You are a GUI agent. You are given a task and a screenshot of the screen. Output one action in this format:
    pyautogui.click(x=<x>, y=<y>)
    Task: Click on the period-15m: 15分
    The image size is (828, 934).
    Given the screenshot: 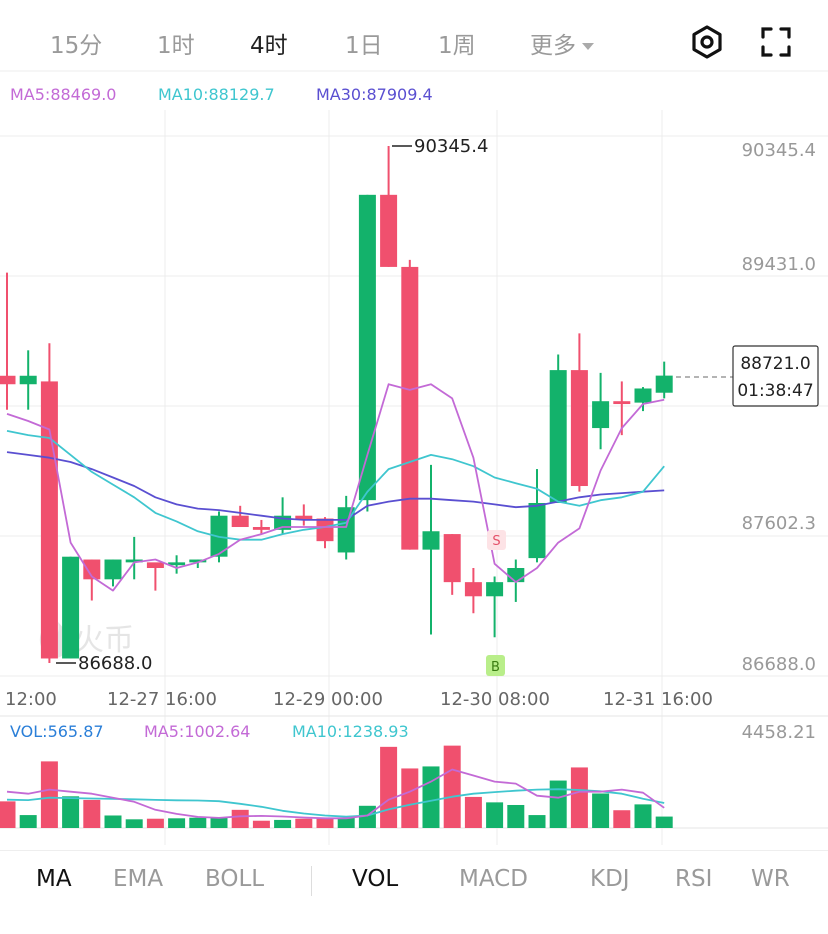 What is the action you would take?
    pyautogui.click(x=76, y=46)
    